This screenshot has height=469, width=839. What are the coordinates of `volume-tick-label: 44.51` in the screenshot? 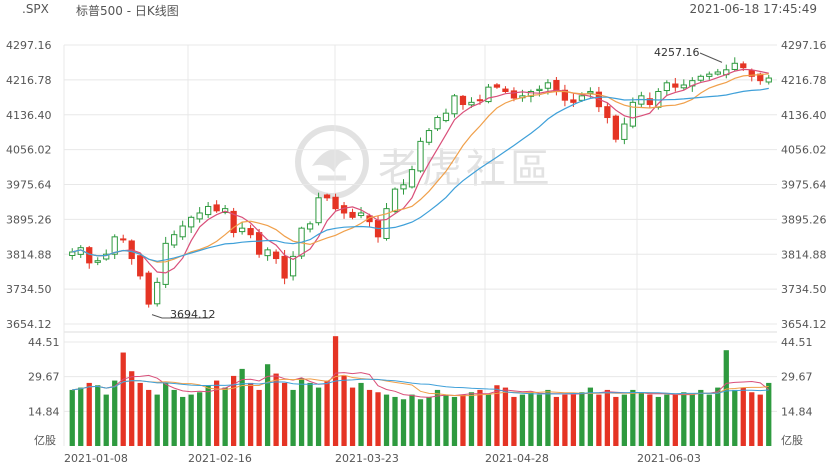 It's located at (44, 342).